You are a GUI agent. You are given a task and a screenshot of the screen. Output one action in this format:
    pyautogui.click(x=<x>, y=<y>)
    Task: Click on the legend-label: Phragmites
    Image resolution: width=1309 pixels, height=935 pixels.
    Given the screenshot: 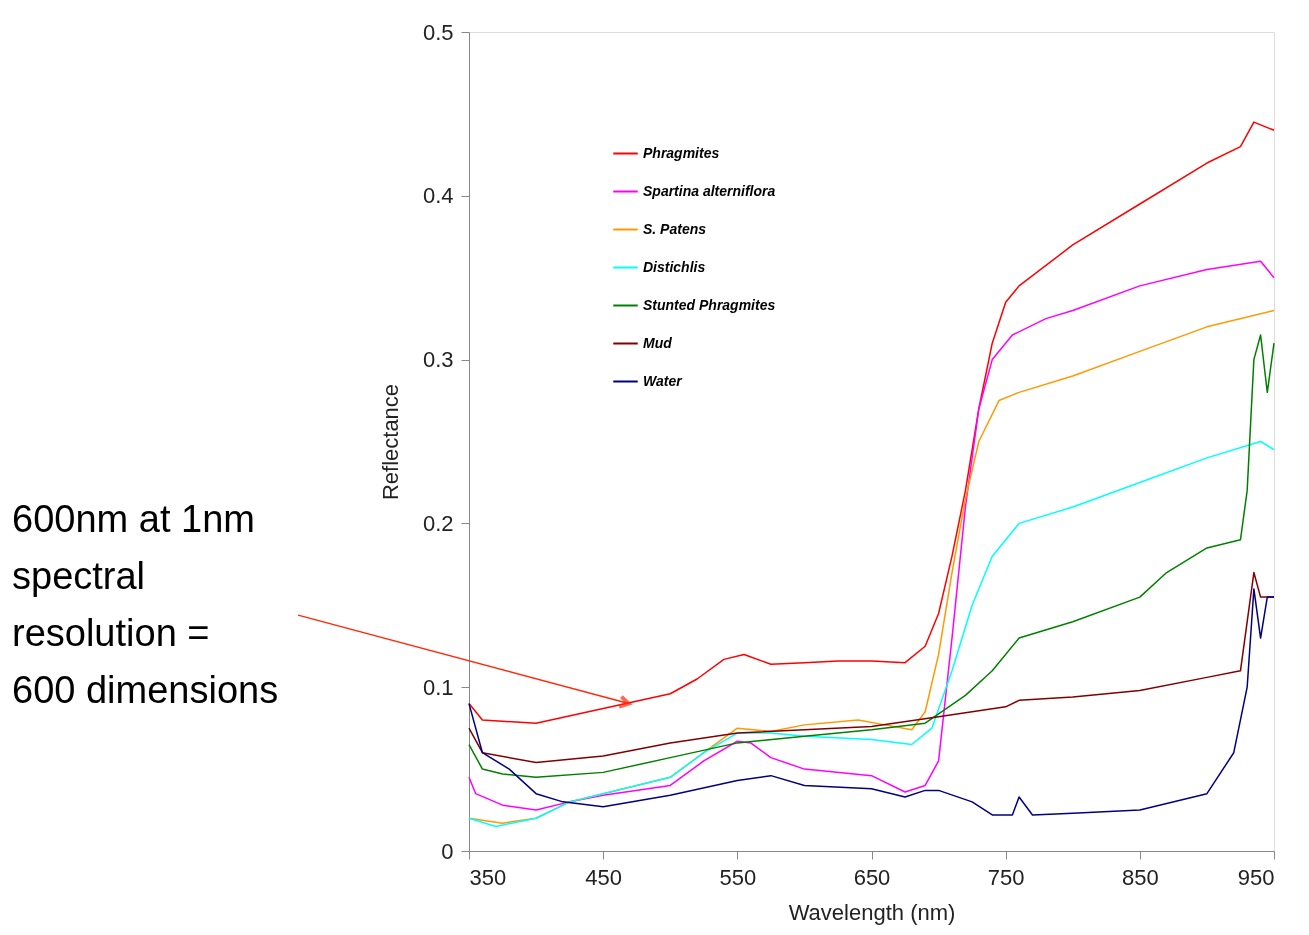 What is the action you would take?
    pyautogui.click(x=681, y=152)
    